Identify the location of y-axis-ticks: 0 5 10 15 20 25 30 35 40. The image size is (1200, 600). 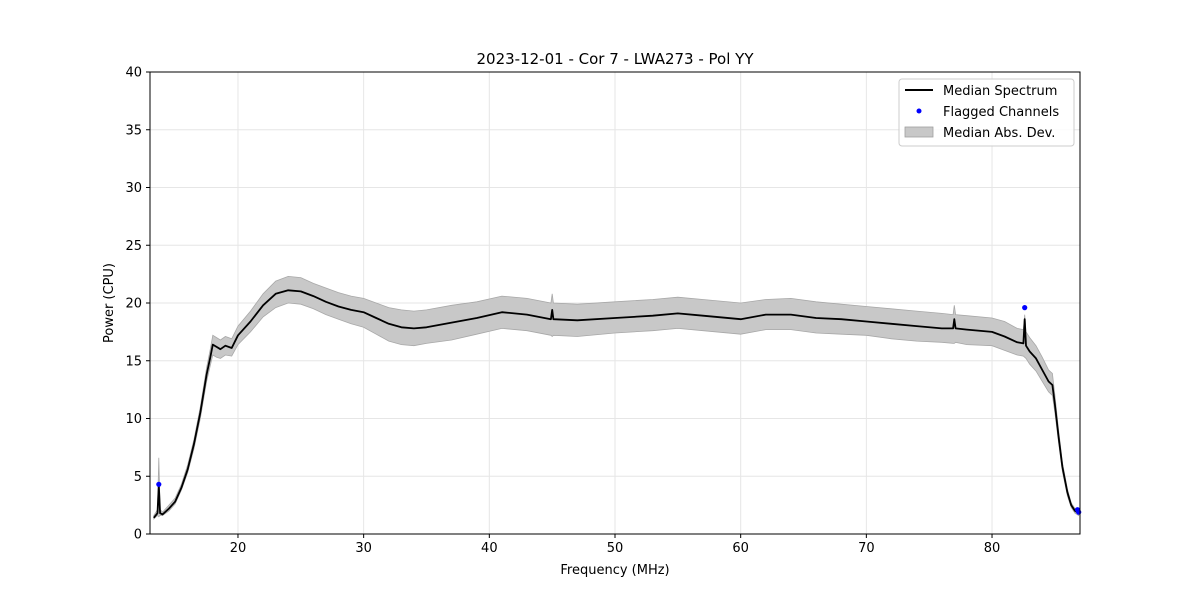
(137, 304).